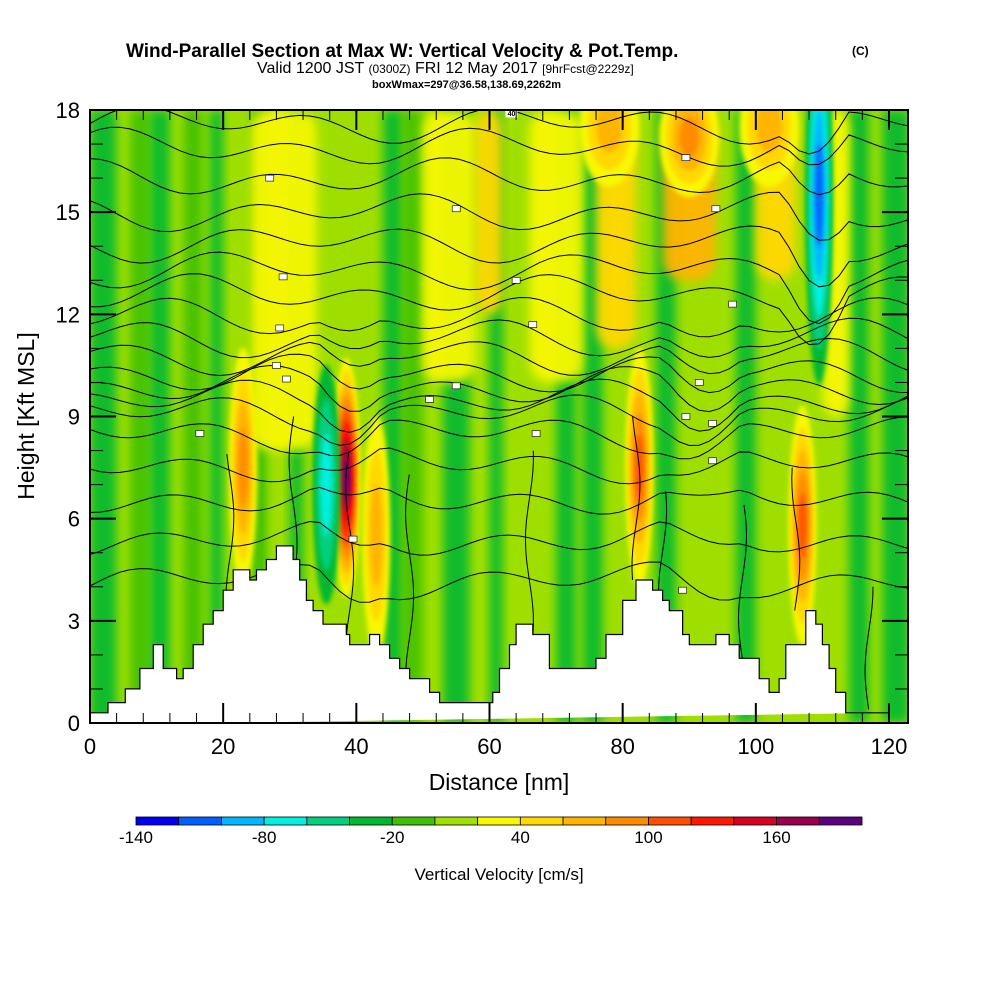 This screenshot has height=1000, width=1000. What do you see at coordinates (74, 417) in the screenshot?
I see `y-tick-label: 9` at bounding box center [74, 417].